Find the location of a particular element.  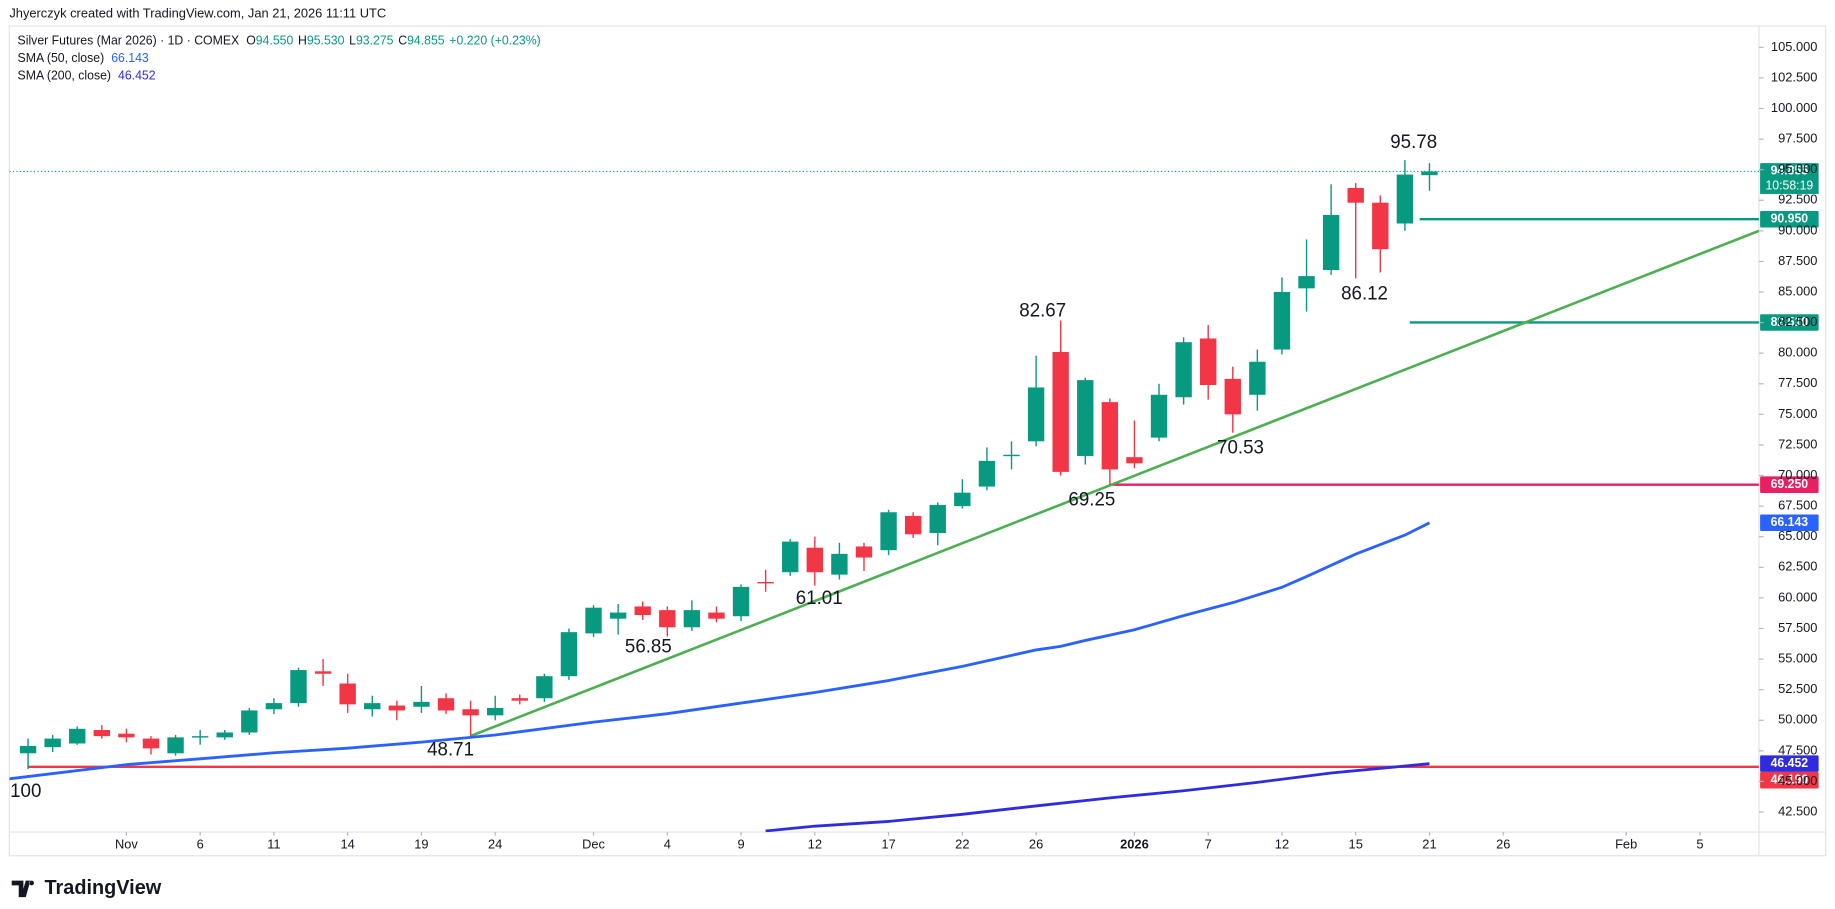

ohlc-key: H is located at coordinates (302, 41).